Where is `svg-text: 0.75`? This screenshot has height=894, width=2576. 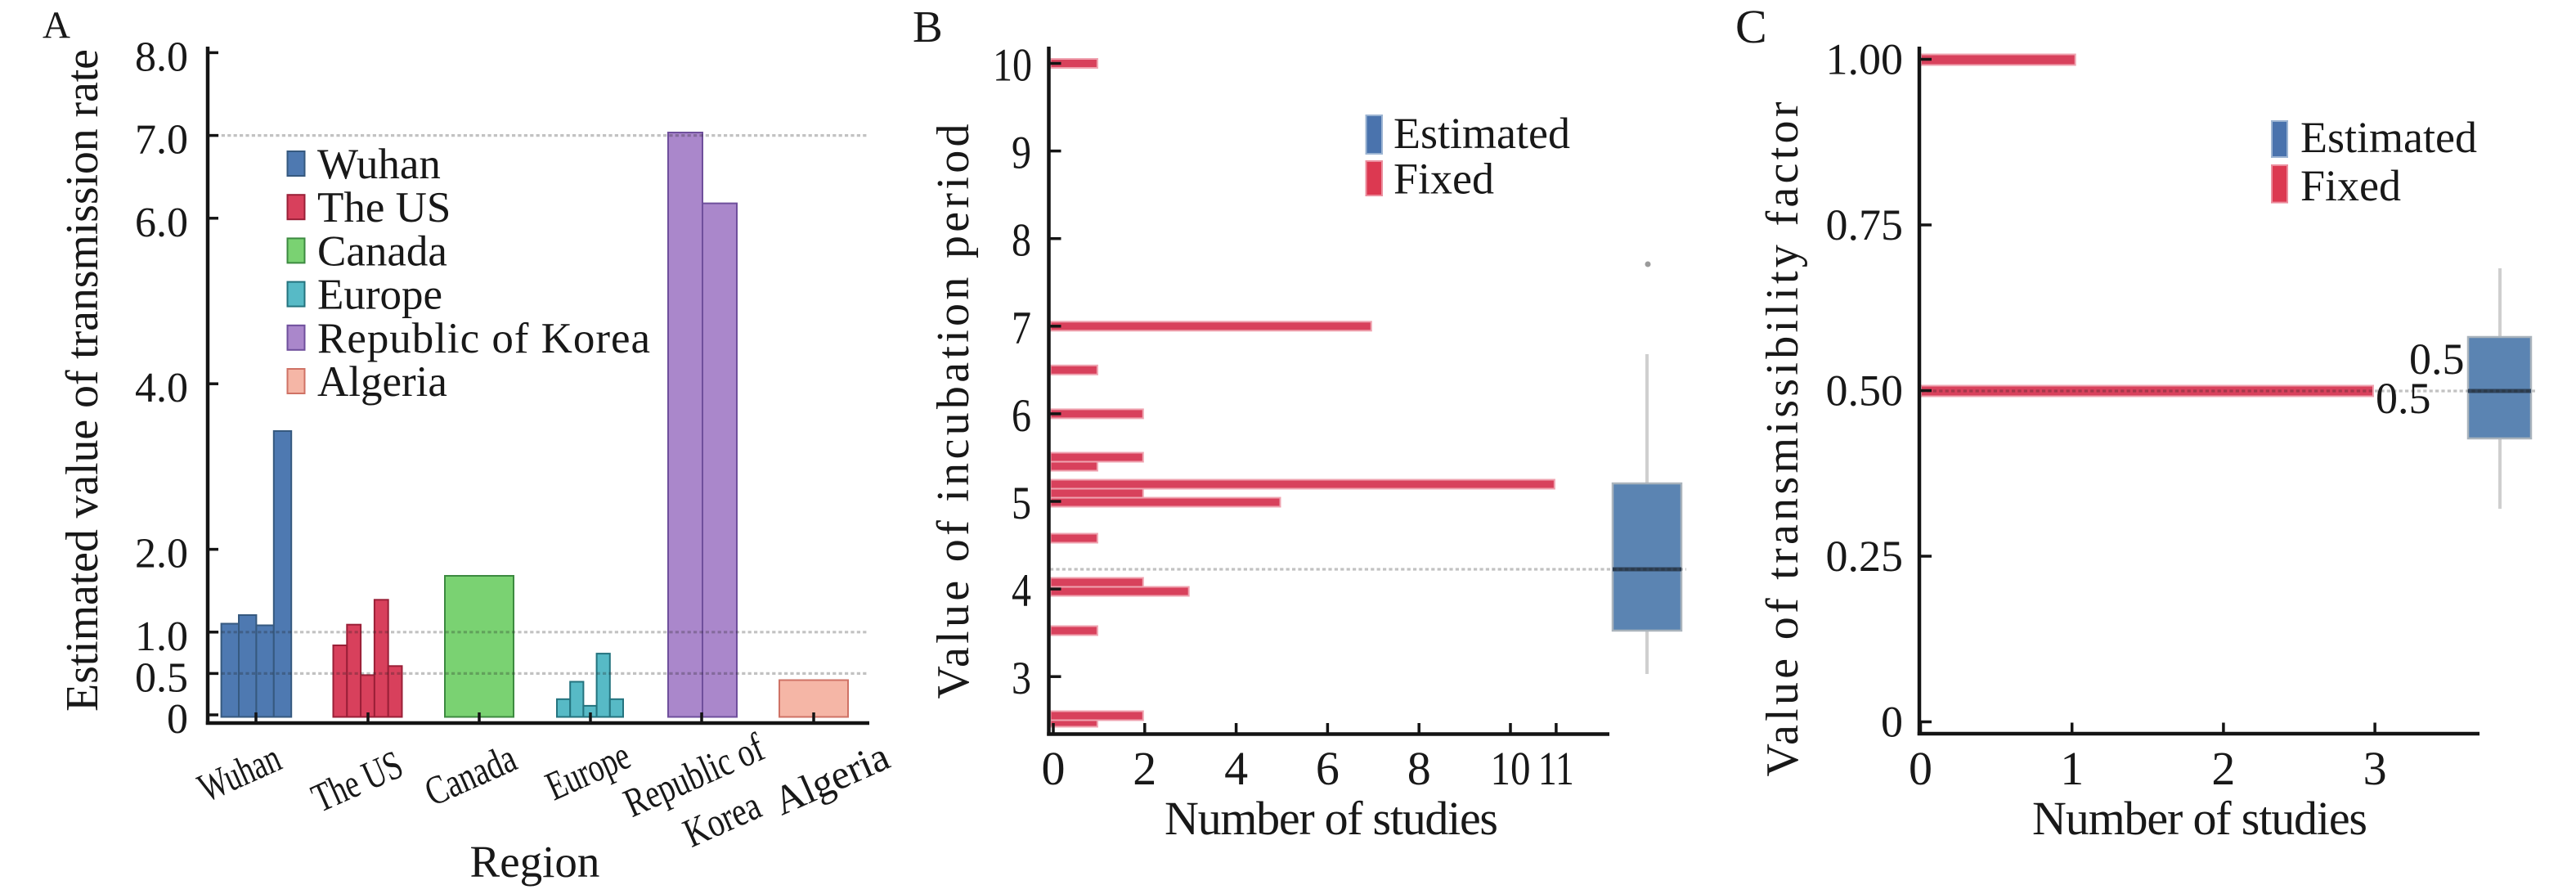 svg-text: 0.75 is located at coordinates (1865, 224).